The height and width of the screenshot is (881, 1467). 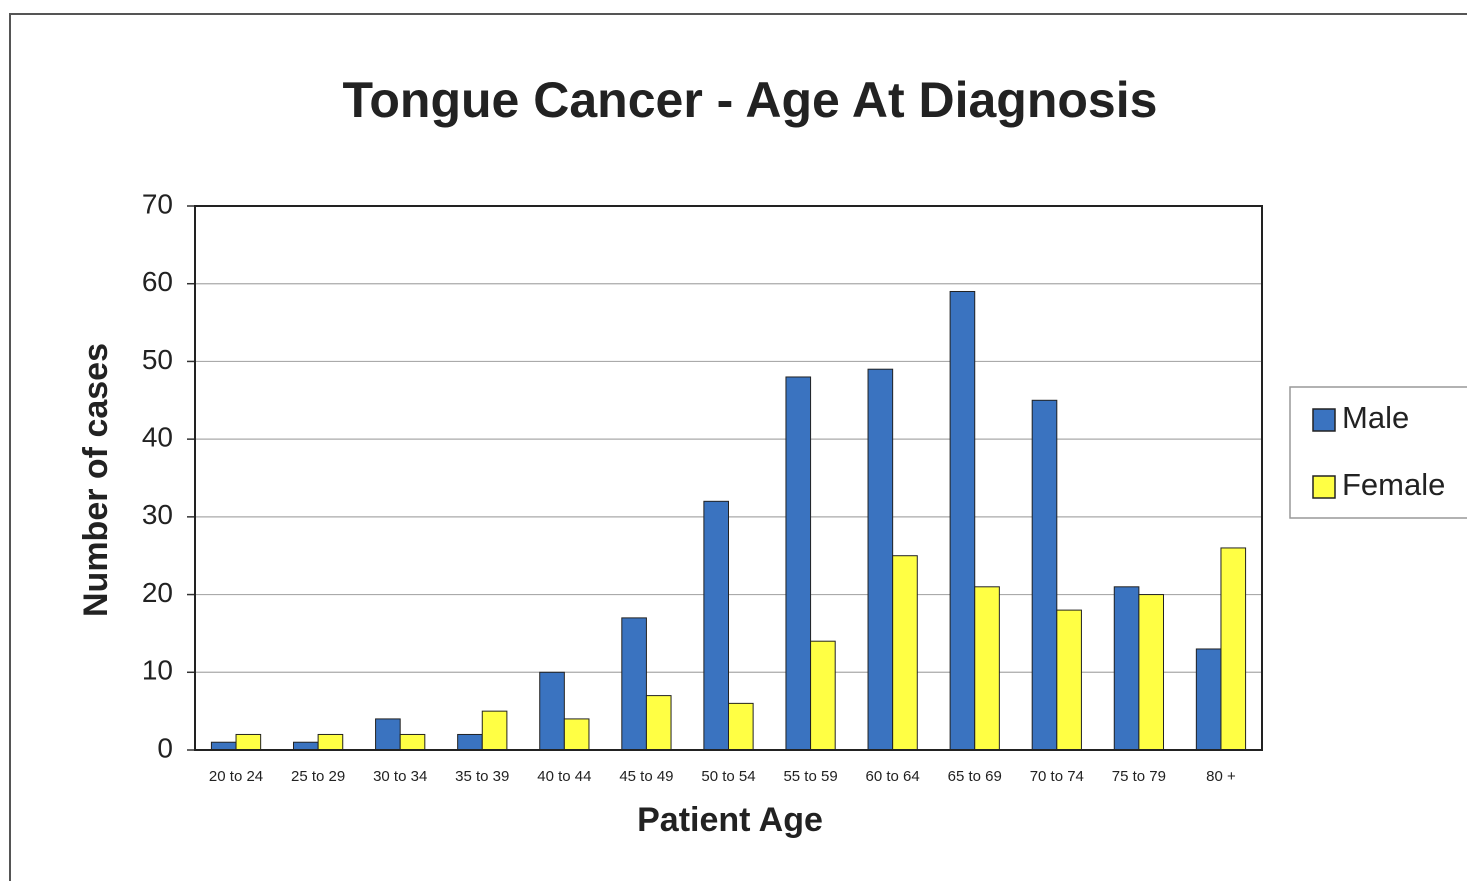 What do you see at coordinates (730, 820) in the screenshot?
I see `x-axis-label: Patient Age` at bounding box center [730, 820].